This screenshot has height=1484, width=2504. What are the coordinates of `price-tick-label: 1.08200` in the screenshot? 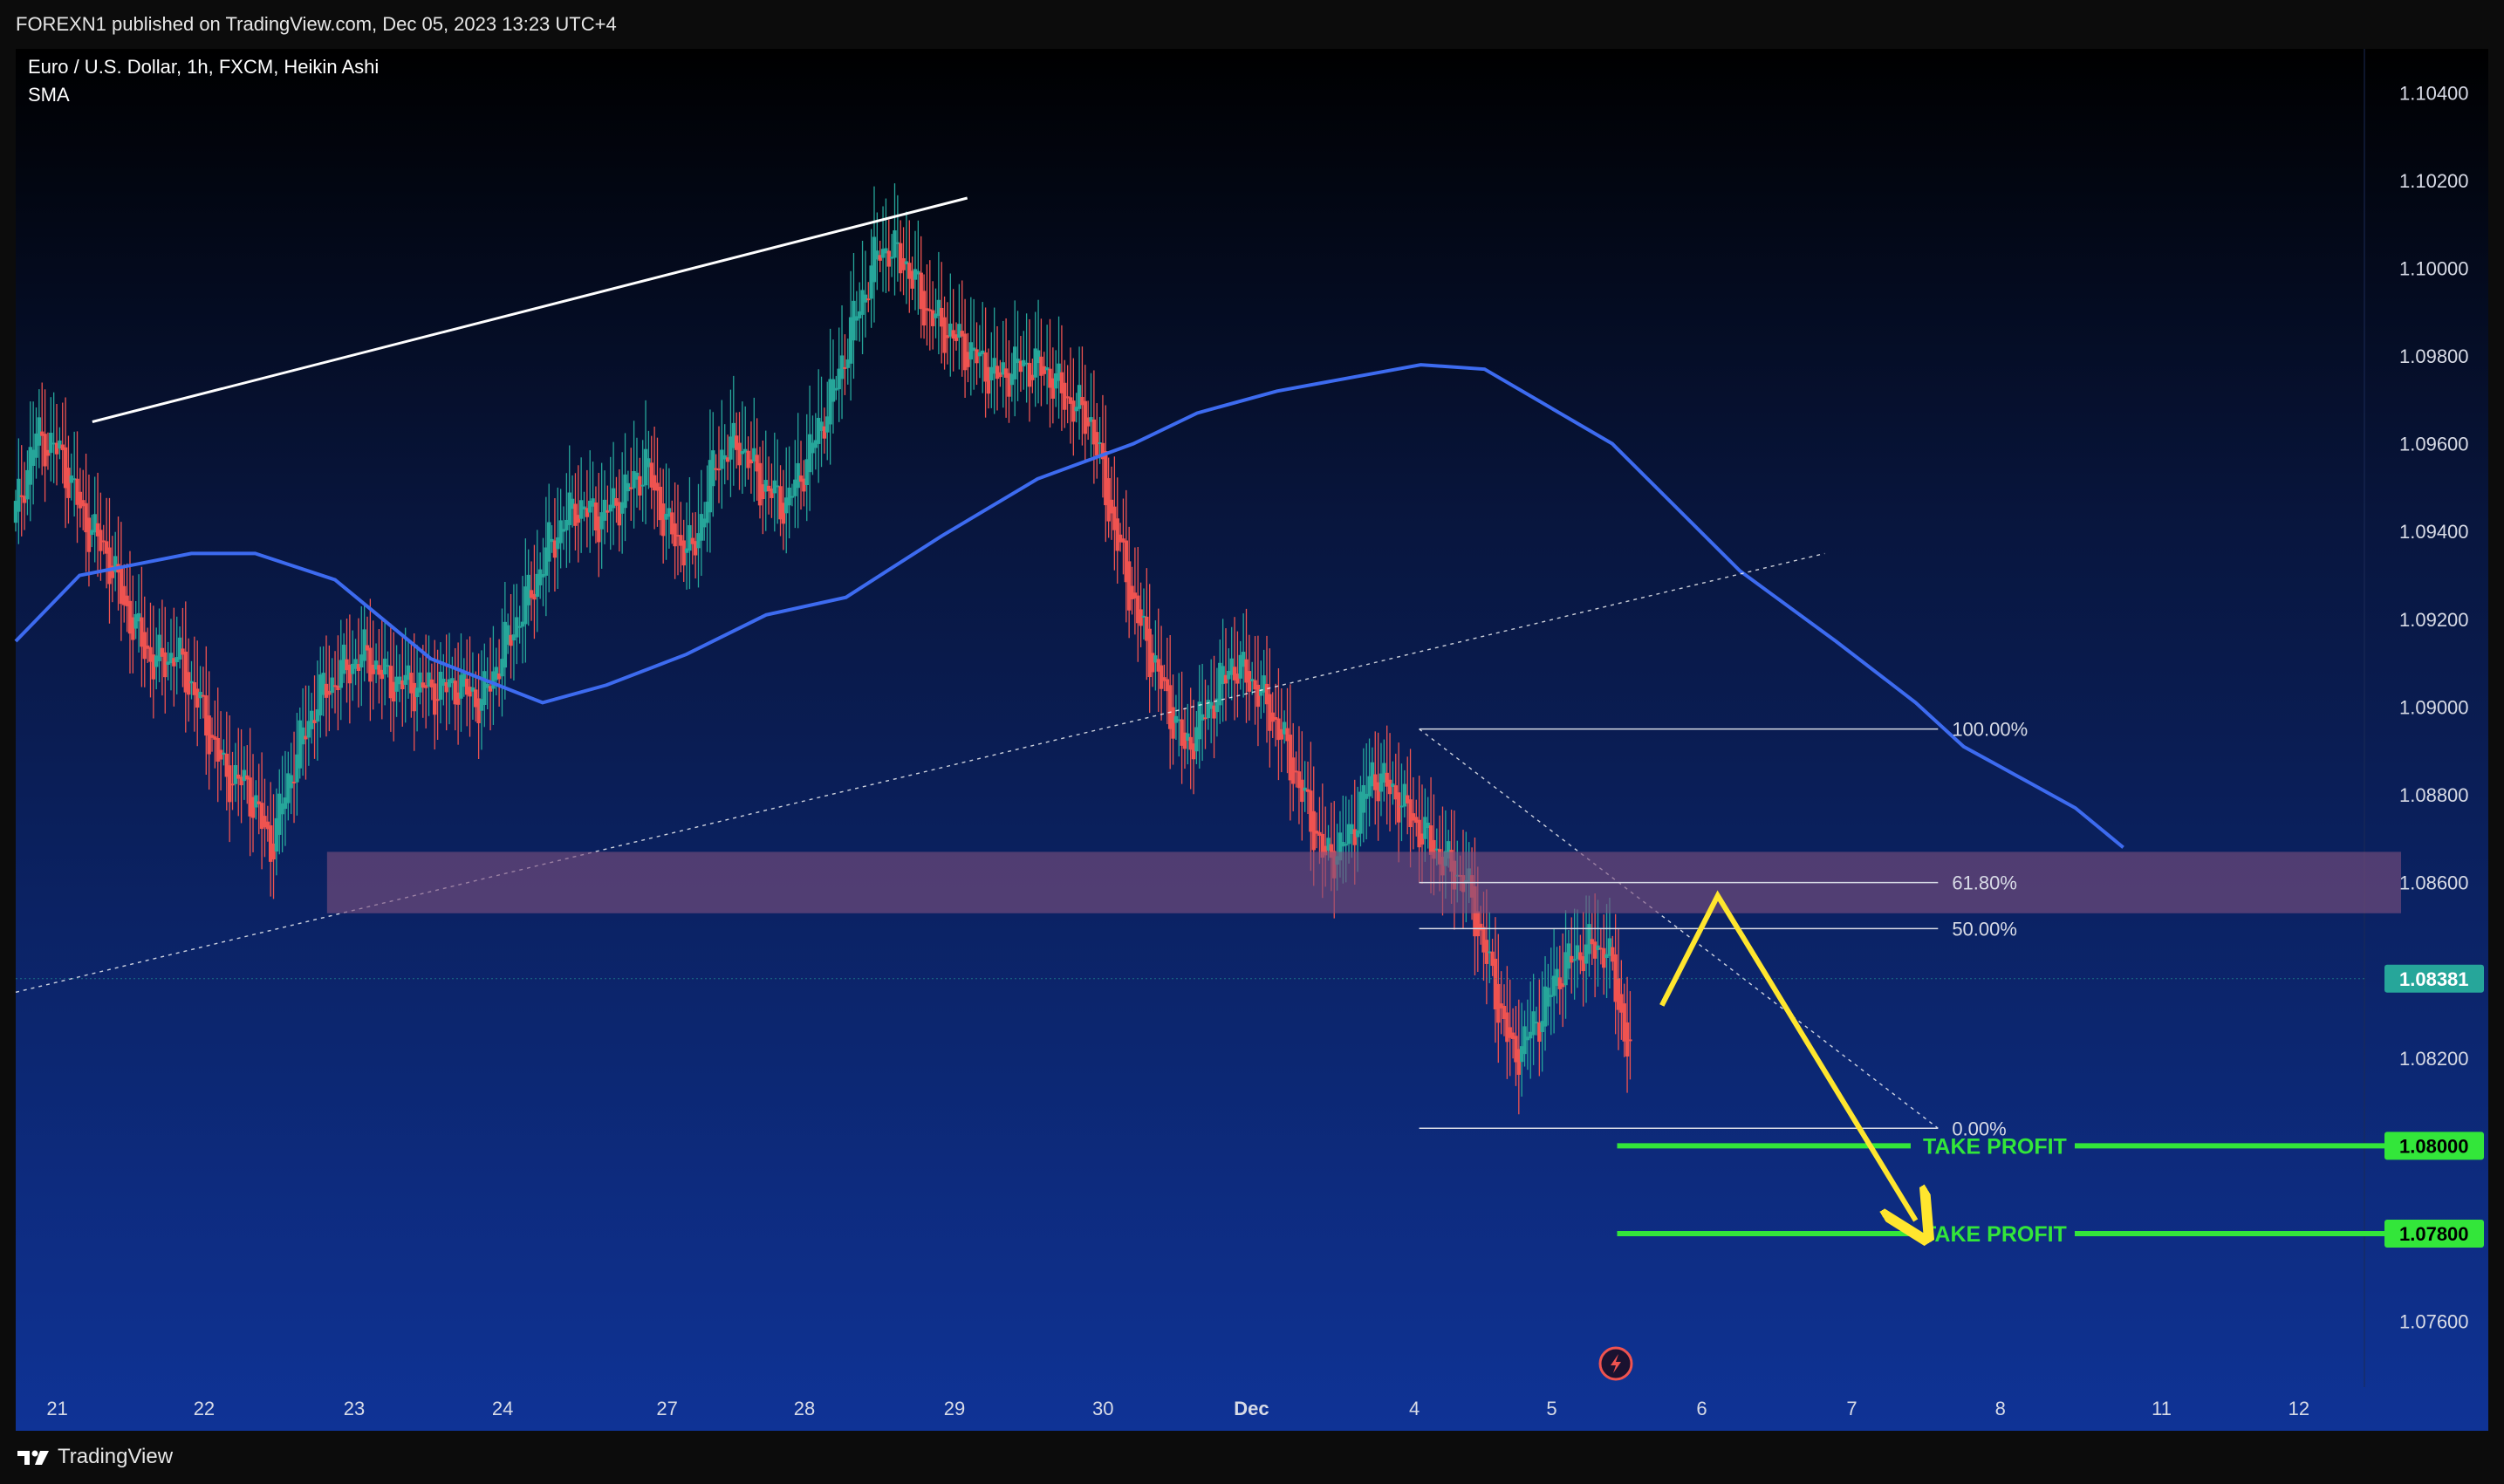 It's located at (2434, 1059).